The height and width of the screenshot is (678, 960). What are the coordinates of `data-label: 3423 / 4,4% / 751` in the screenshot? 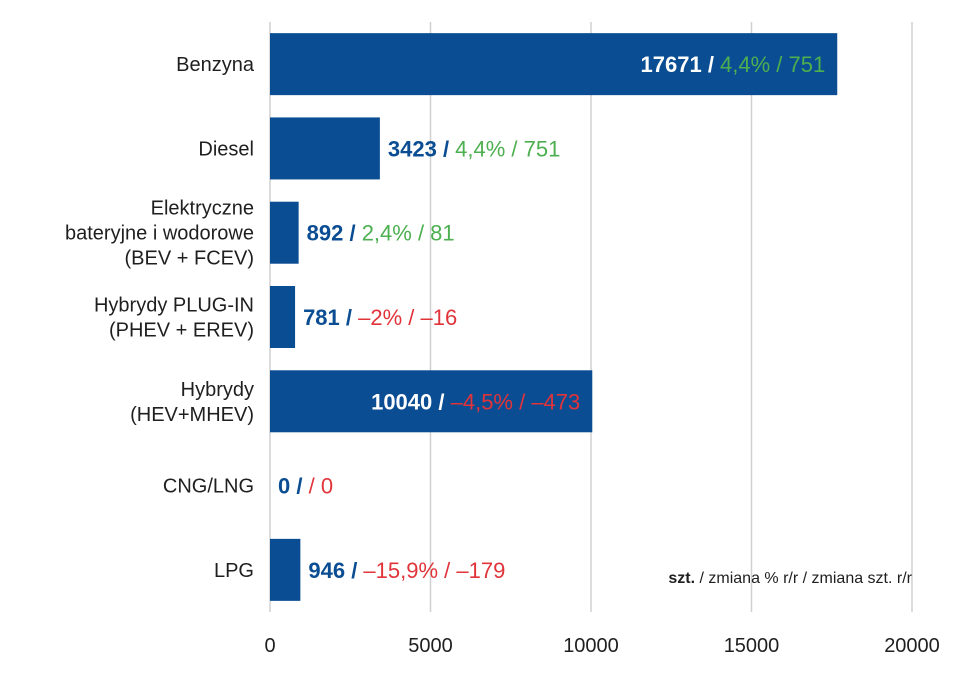 It's located at (474, 148).